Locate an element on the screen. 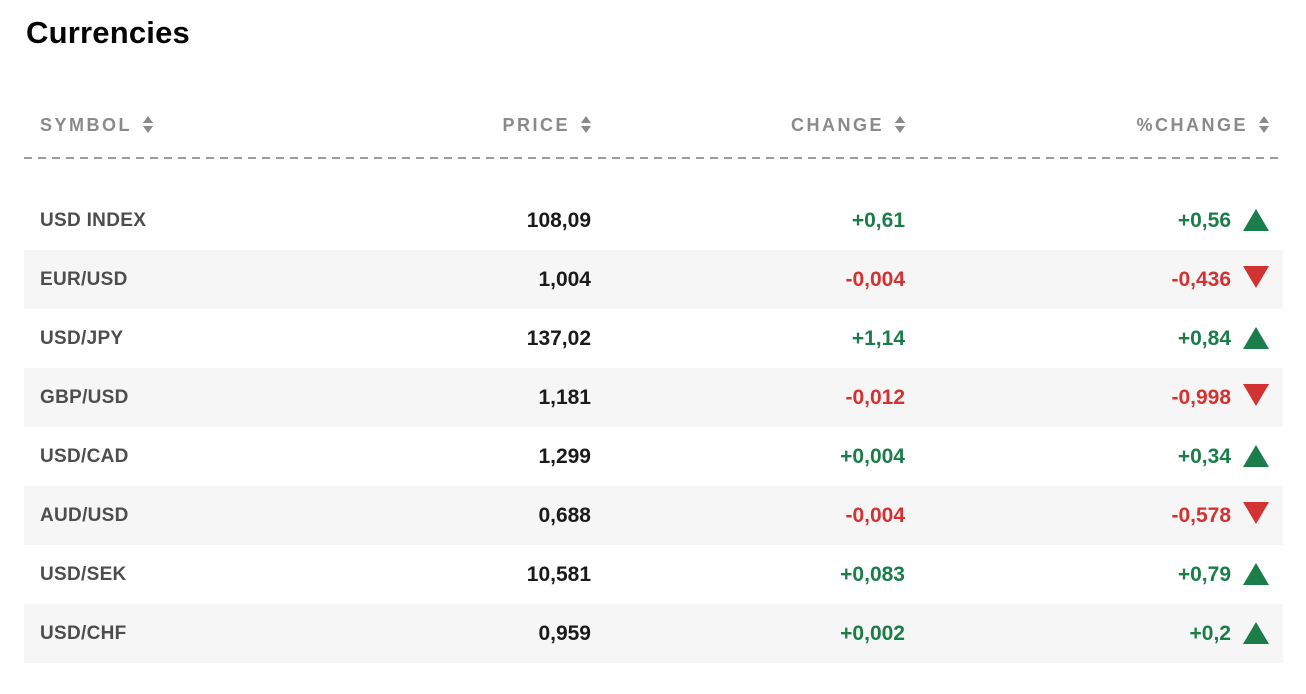 This screenshot has height=694, width=1306. page-title: Currencies is located at coordinates (108, 32).